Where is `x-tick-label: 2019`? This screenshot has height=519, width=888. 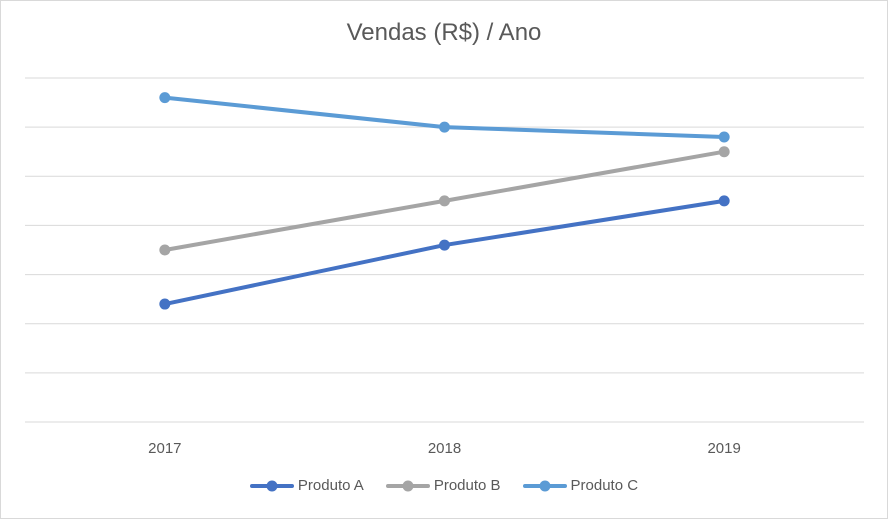 x-tick-label: 2019 is located at coordinates (723, 448).